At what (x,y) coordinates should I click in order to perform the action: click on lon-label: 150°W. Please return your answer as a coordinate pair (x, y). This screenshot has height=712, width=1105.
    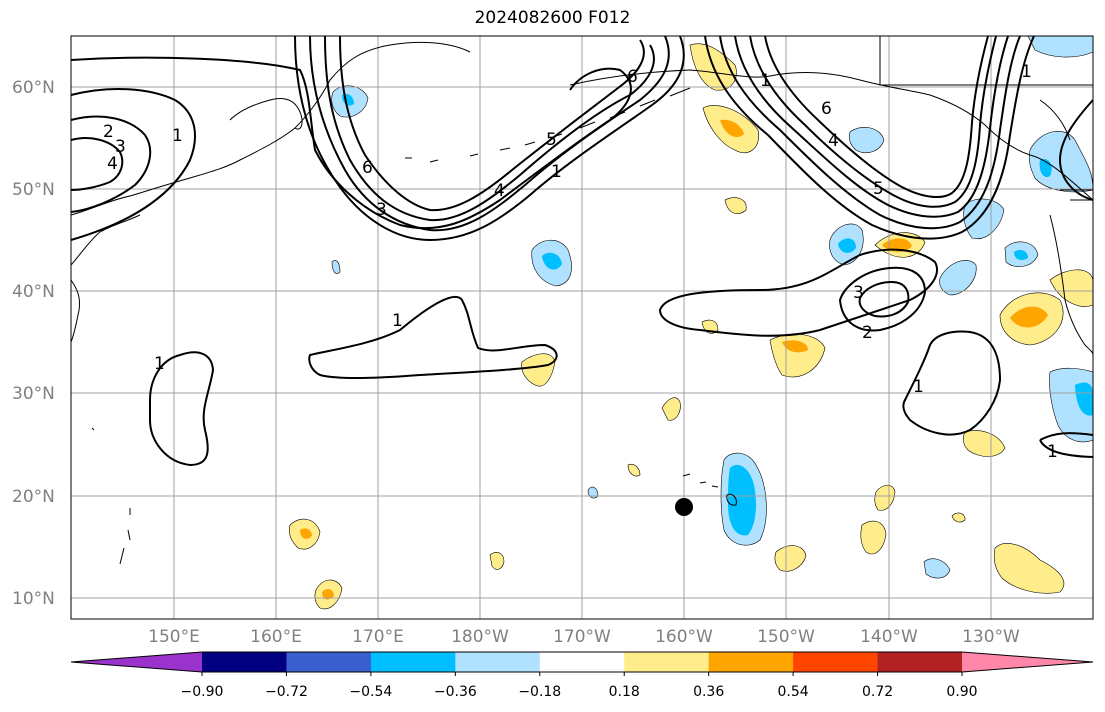
    Looking at the image, I should click on (786, 637).